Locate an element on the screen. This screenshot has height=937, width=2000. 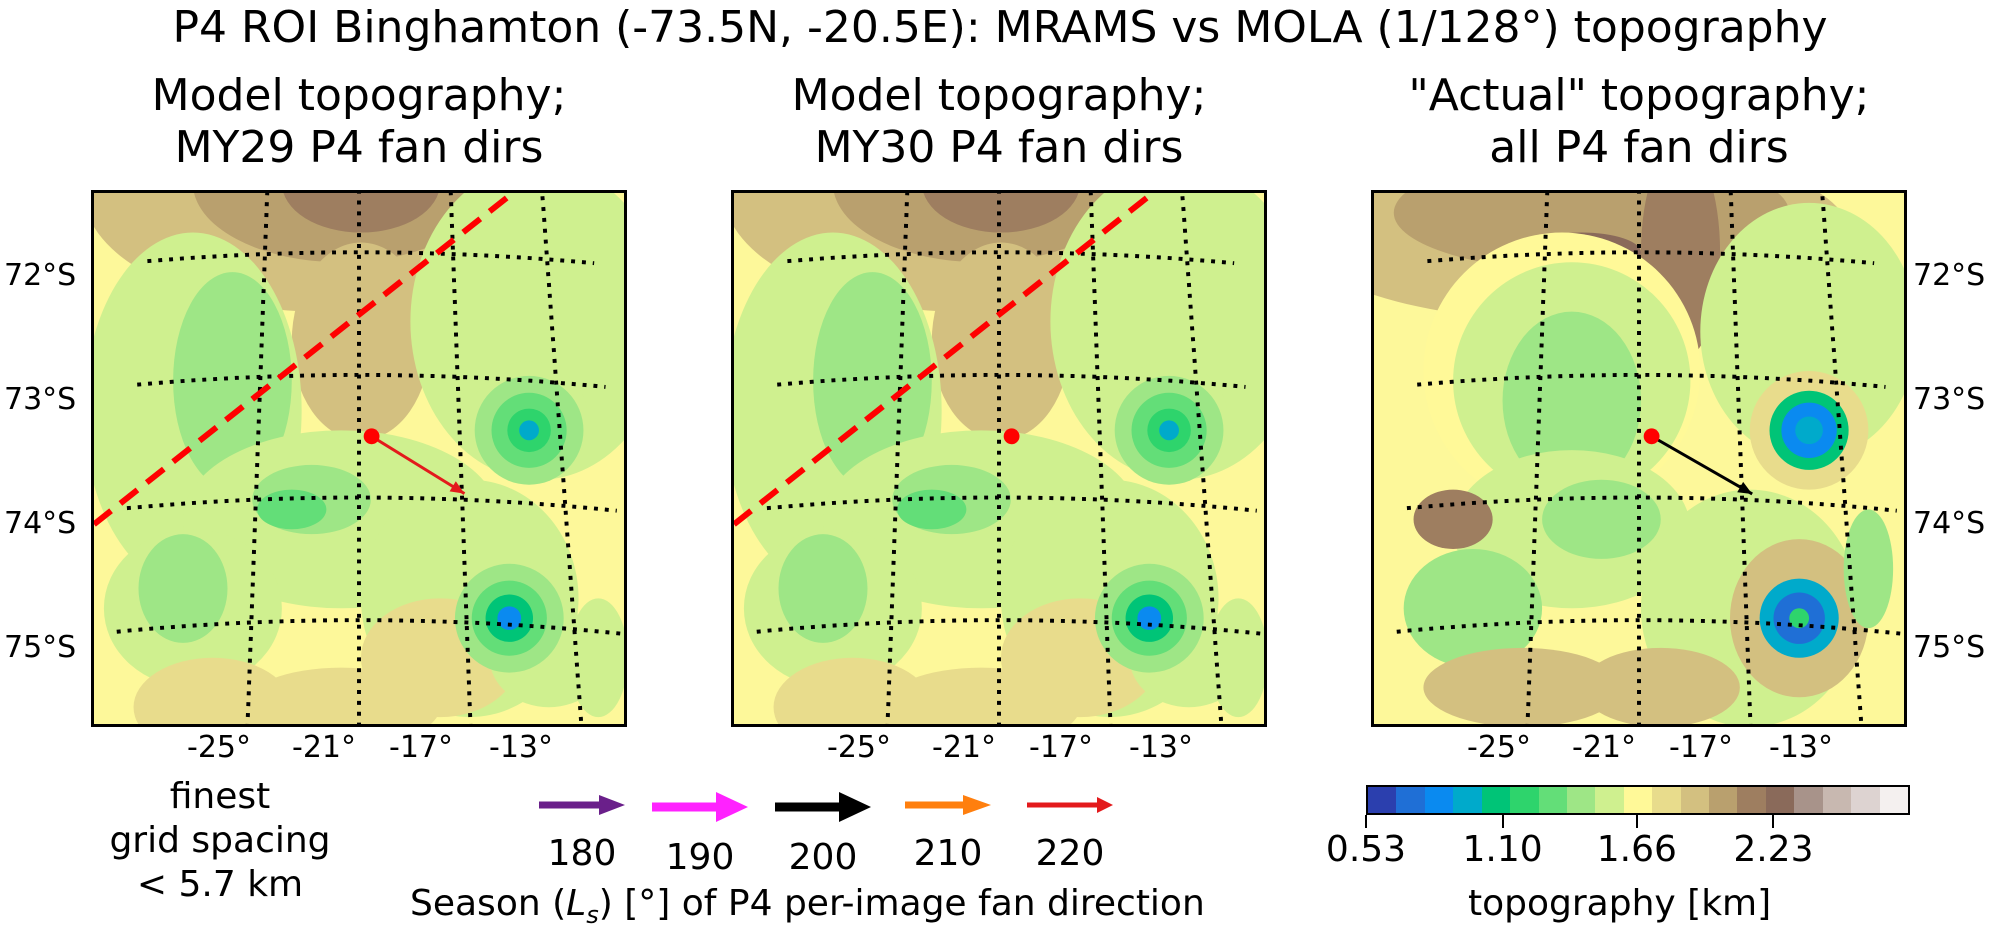
panel-1-title-line1: Model topography; is located at coordinates (359, 95).